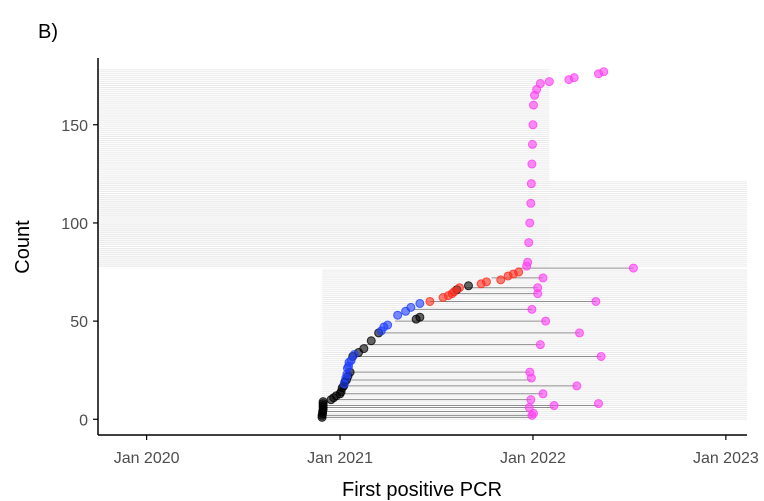  What do you see at coordinates (83, 420) in the screenshot?
I see `y-tick-label: 0` at bounding box center [83, 420].